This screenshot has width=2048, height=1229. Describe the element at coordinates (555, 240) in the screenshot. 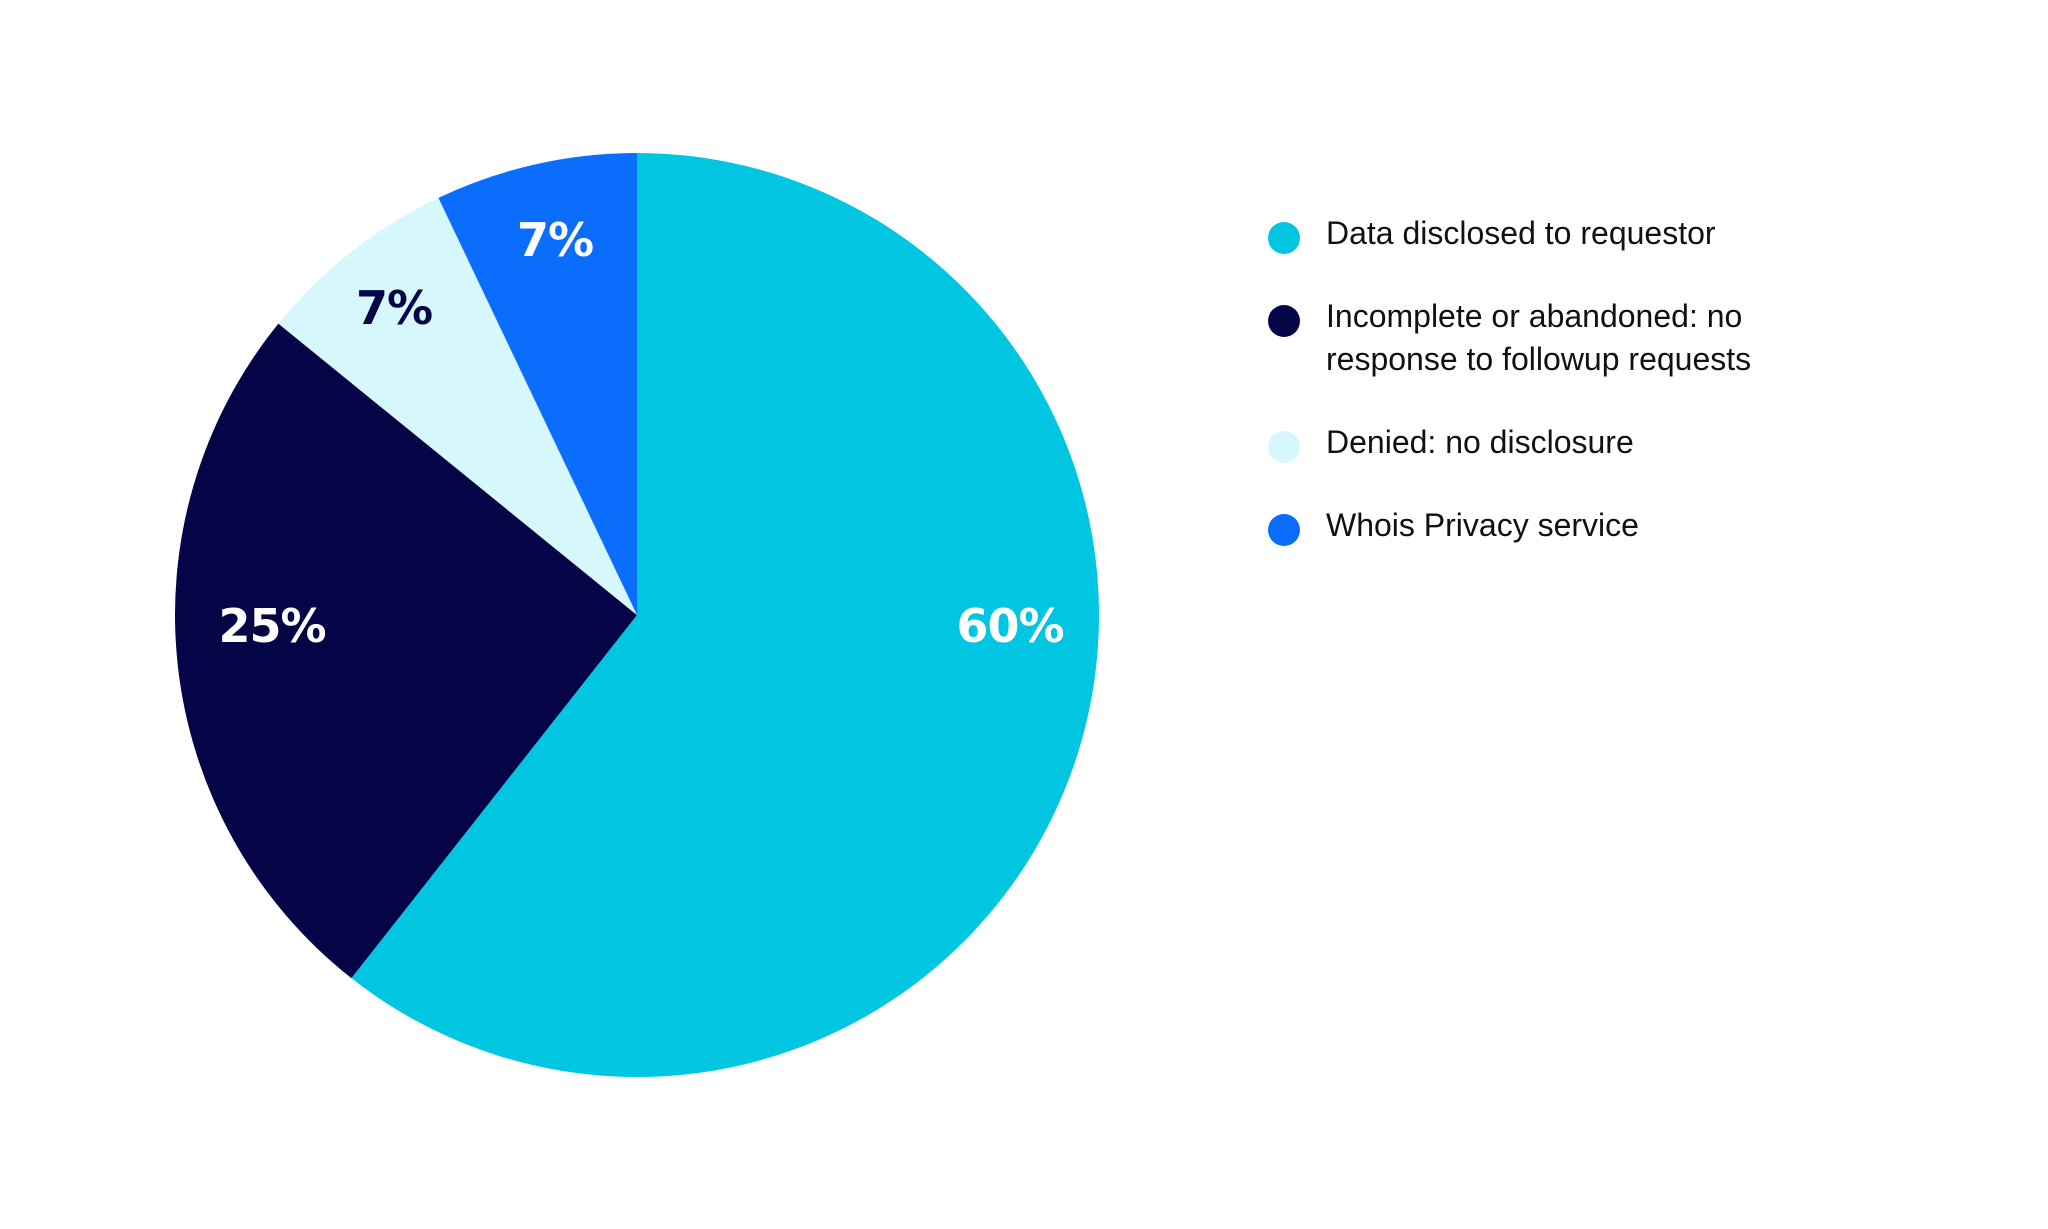

I see `slice-label-privacy: 7%` at that location.